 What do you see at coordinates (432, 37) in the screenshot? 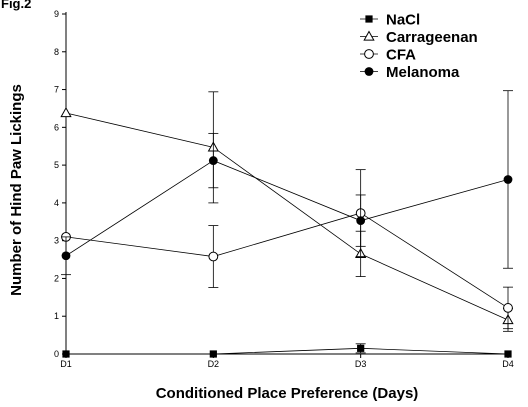
I see `legend-label: Carrageenan` at bounding box center [432, 37].